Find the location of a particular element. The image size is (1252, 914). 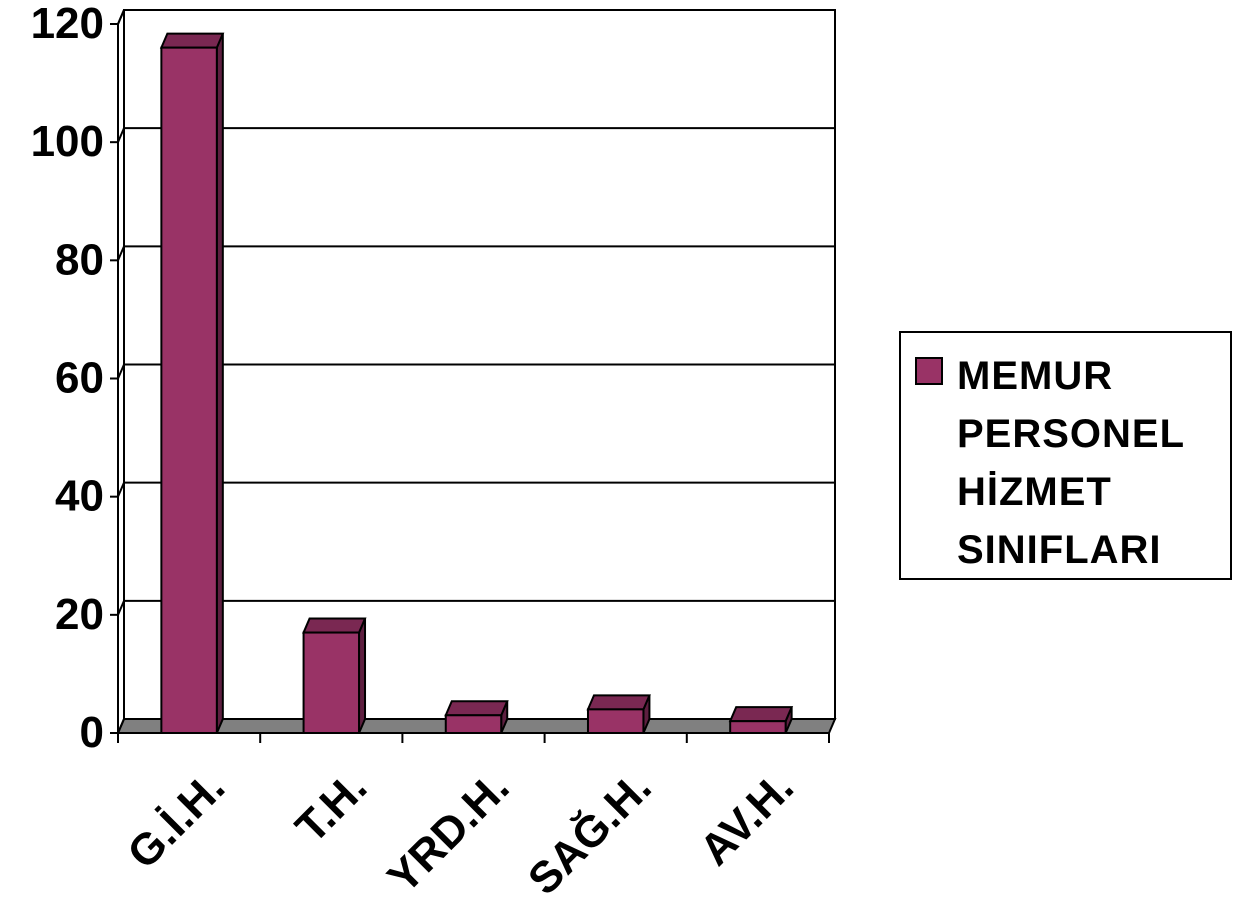

x-tick-label: SAĞ.H. is located at coordinates (589, 833).